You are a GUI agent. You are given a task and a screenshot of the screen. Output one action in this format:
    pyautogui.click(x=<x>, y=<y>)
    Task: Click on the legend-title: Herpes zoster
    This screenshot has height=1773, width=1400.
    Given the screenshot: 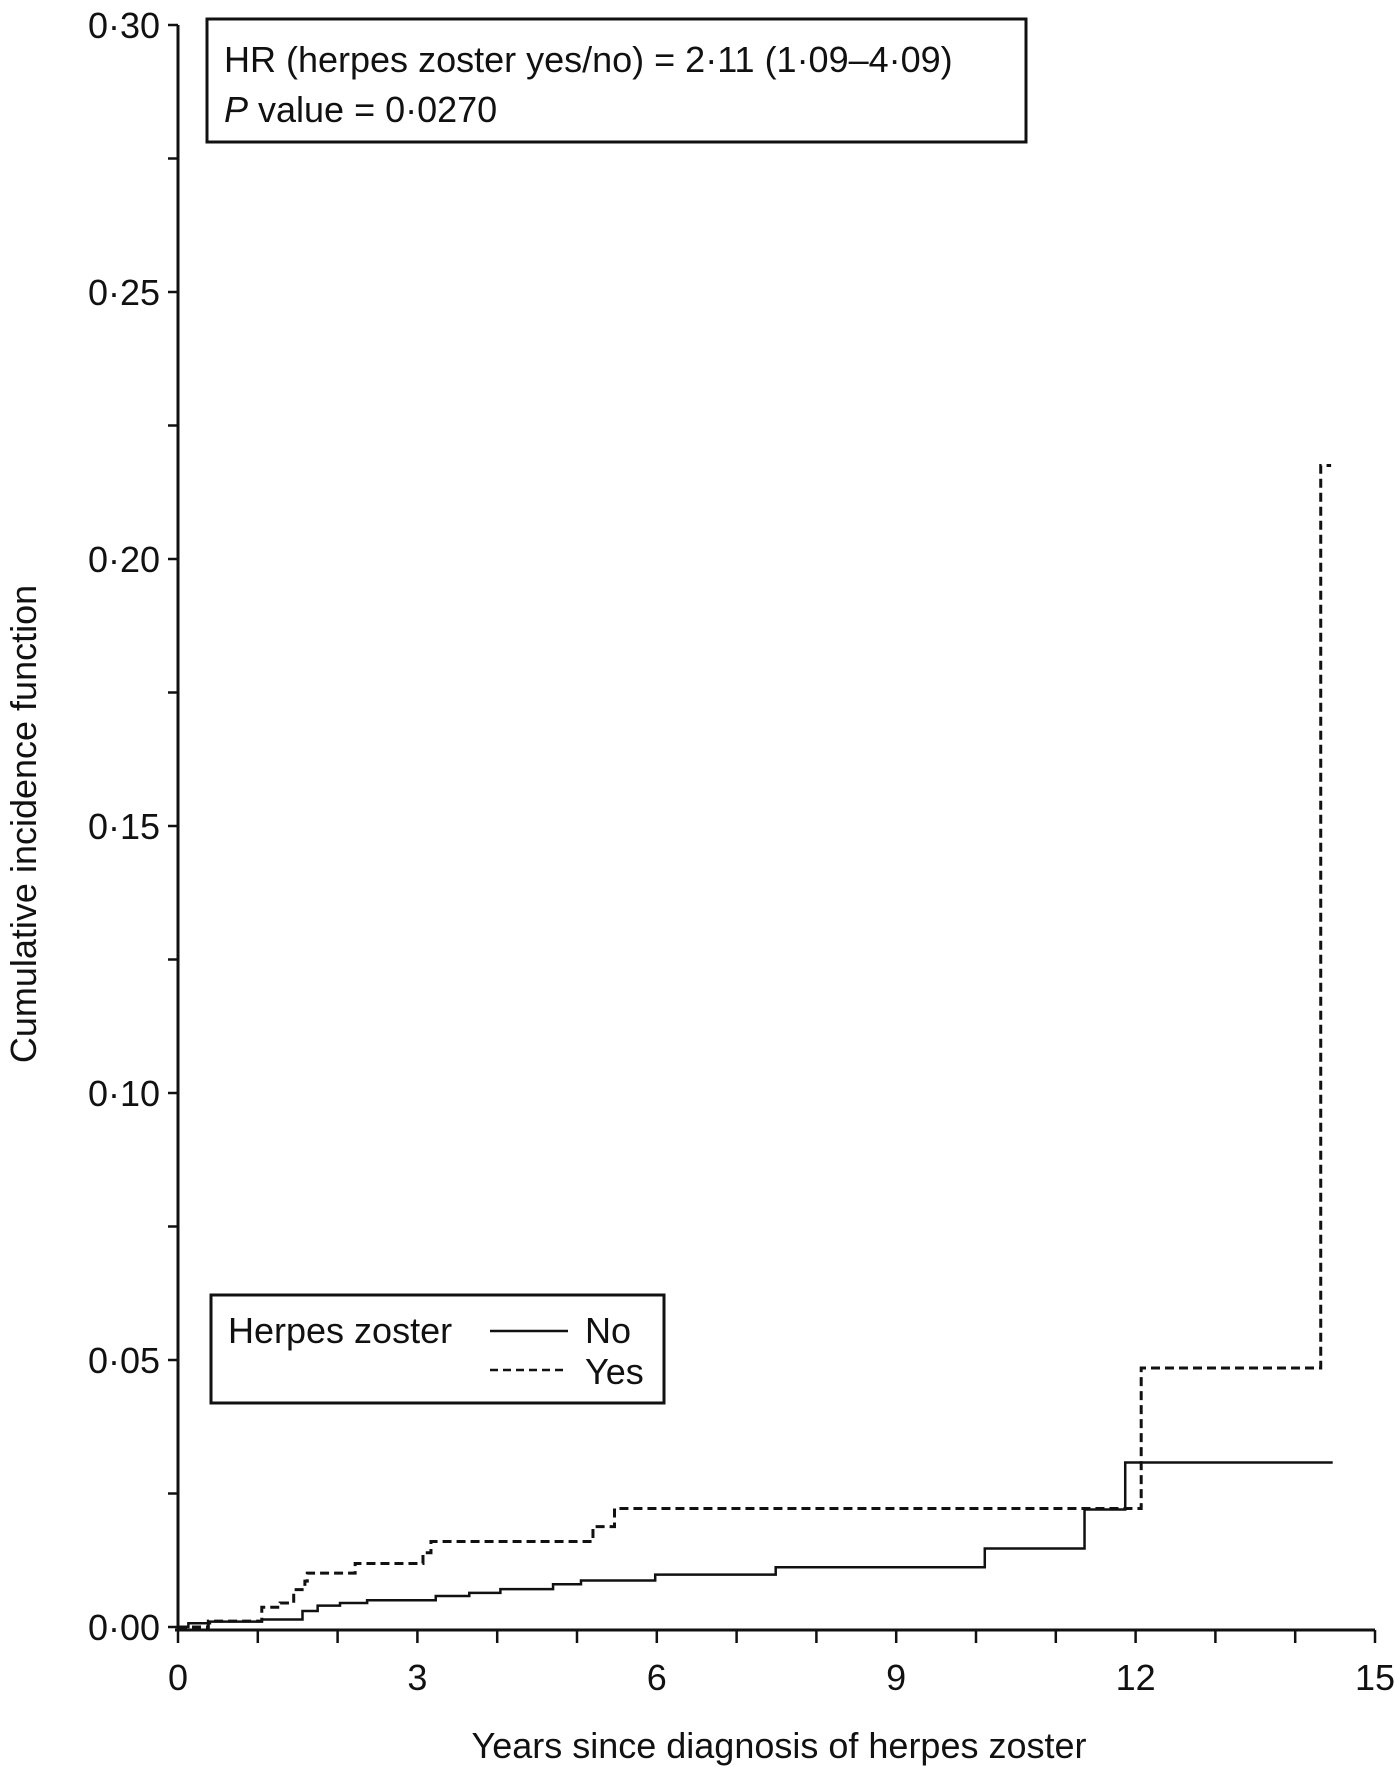 What is the action you would take?
    pyautogui.click(x=340, y=1330)
    